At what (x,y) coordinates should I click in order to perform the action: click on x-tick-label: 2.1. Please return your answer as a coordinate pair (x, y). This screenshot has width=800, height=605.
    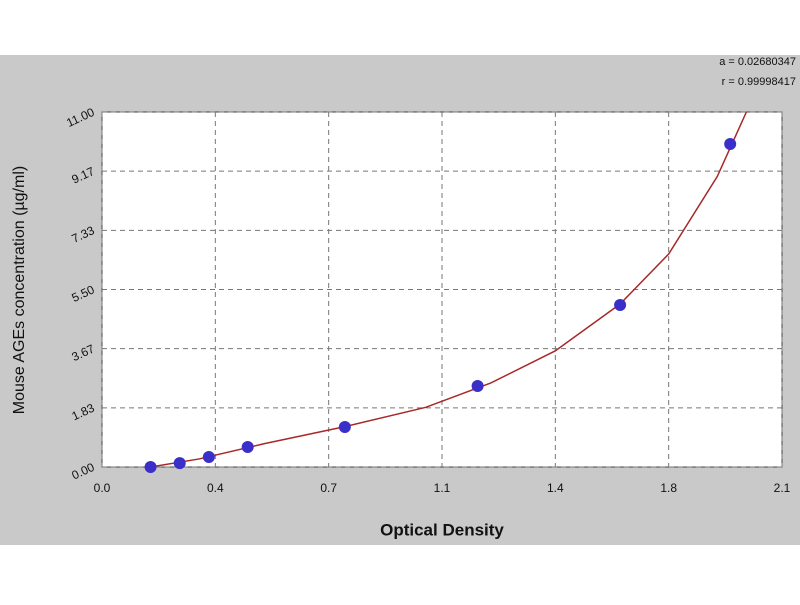
    Looking at the image, I should click on (782, 488).